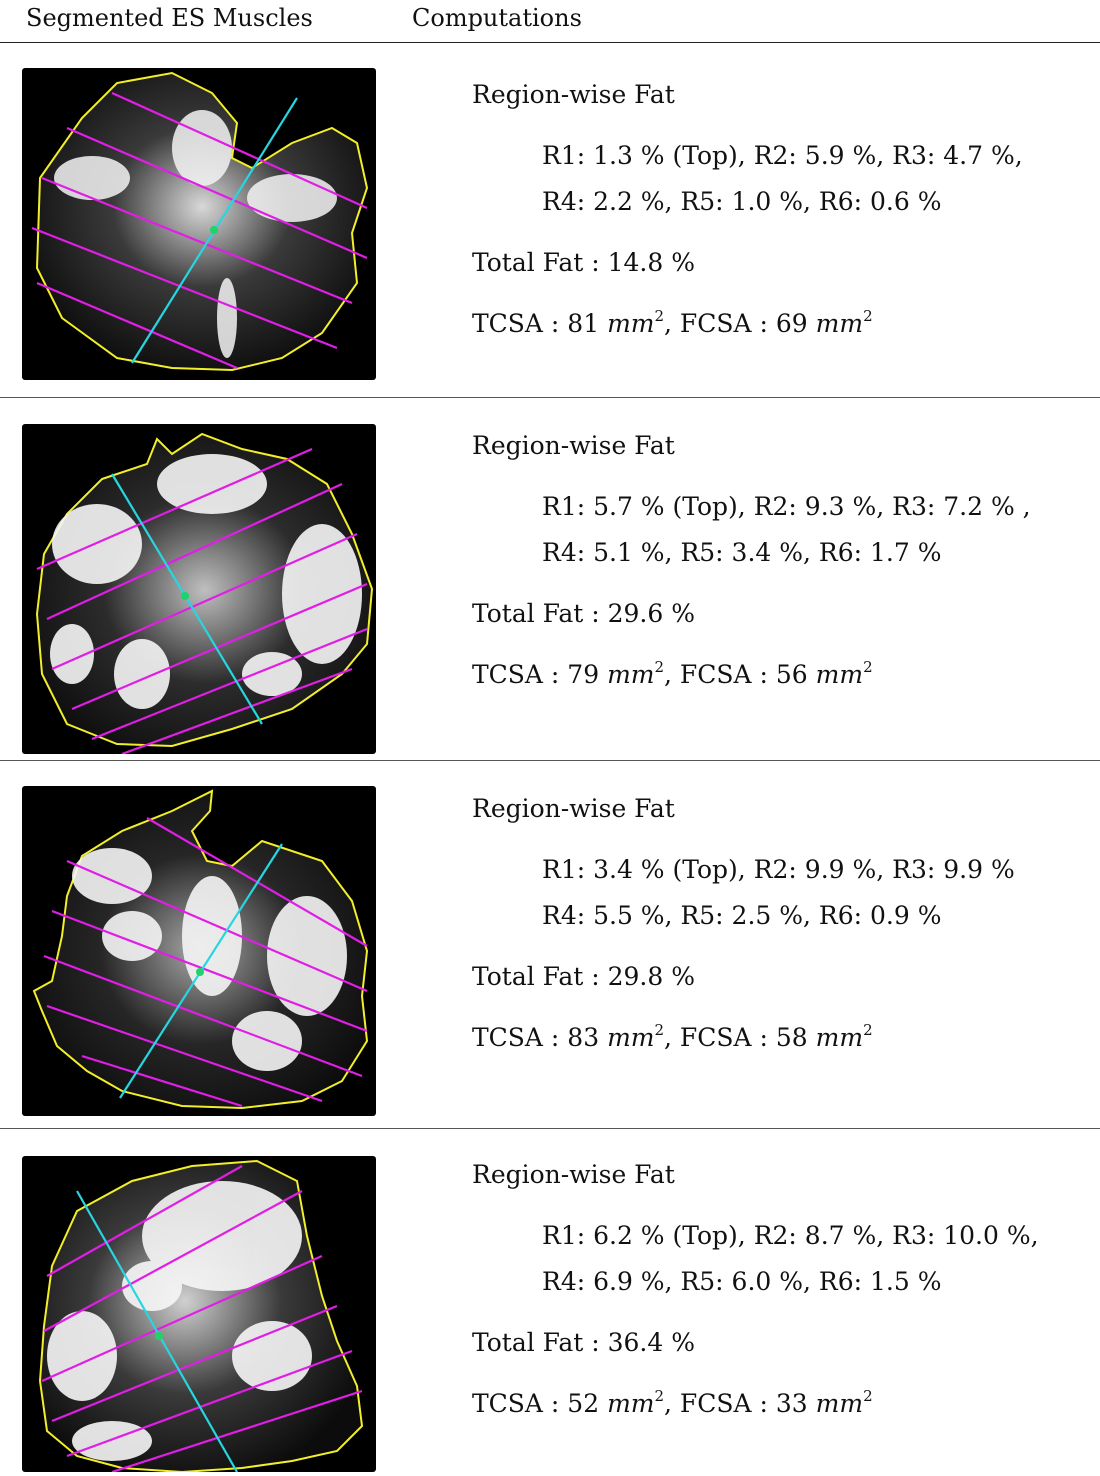  What do you see at coordinates (540, 323) in the screenshot?
I see `tcsa-label: TCSA : 81` at bounding box center [540, 323].